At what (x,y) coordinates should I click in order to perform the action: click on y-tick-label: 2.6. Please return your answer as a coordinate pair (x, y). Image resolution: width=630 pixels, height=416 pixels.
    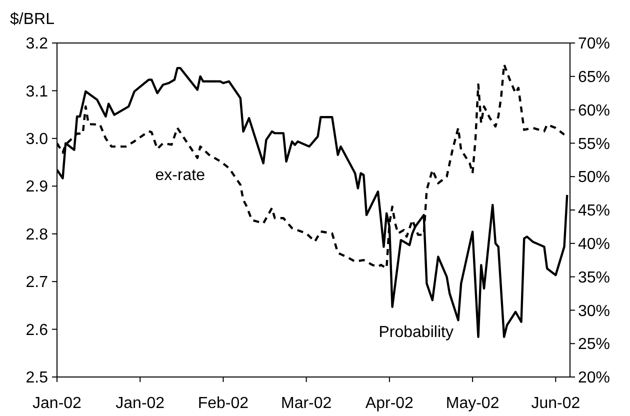
    Looking at the image, I should click on (37, 330).